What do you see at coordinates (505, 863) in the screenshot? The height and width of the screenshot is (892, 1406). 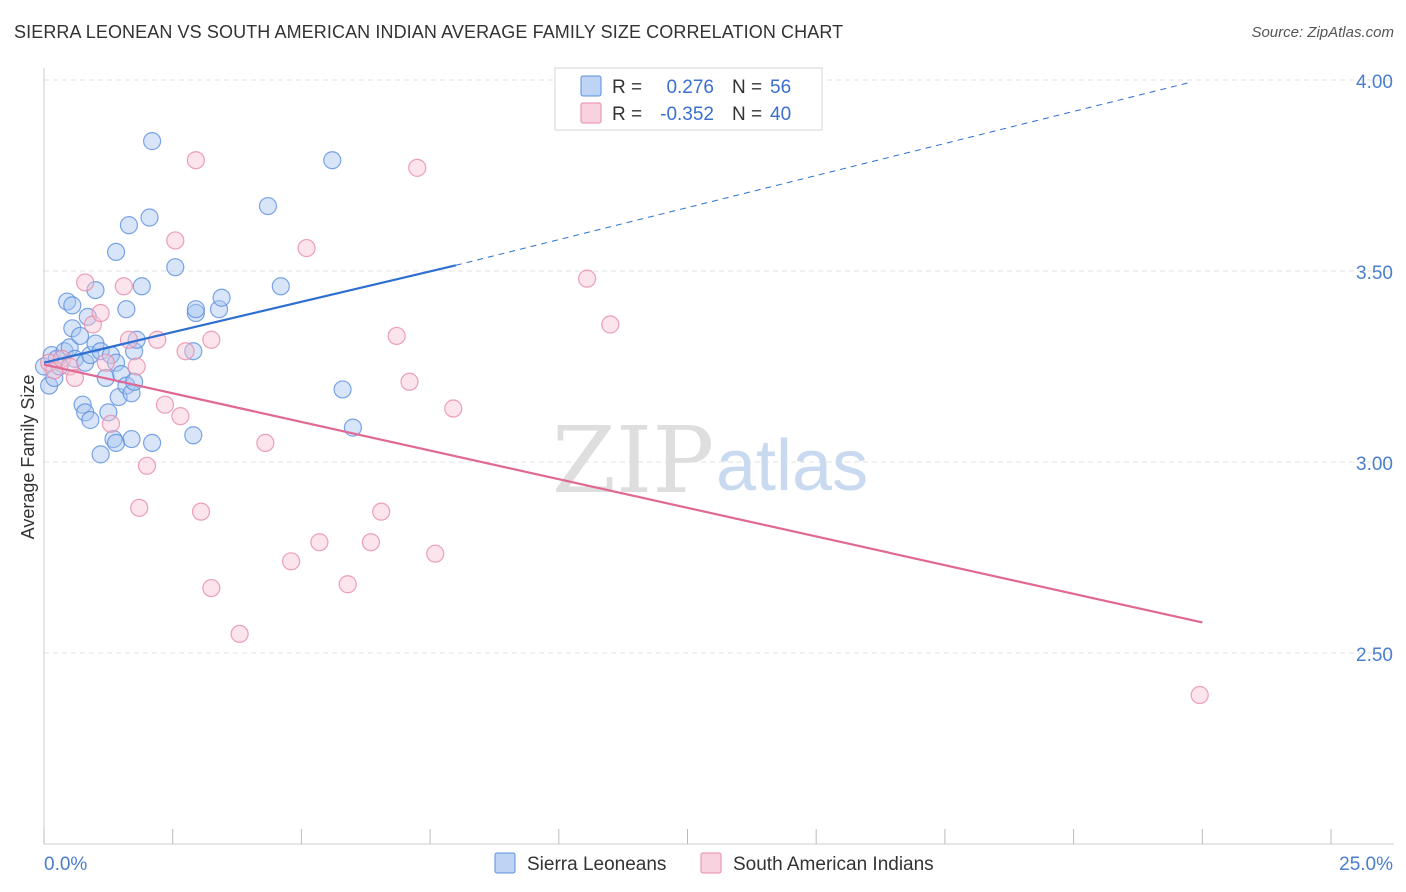 I see `series-legend-swatch-blue` at bounding box center [505, 863].